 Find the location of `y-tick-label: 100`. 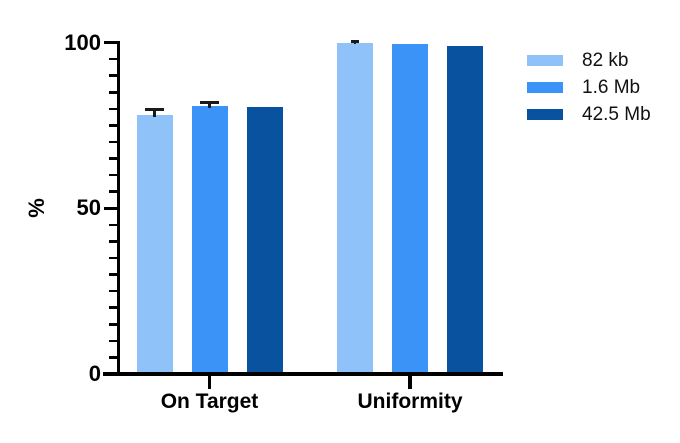

y-tick-label: 100 is located at coordinates (82, 42).